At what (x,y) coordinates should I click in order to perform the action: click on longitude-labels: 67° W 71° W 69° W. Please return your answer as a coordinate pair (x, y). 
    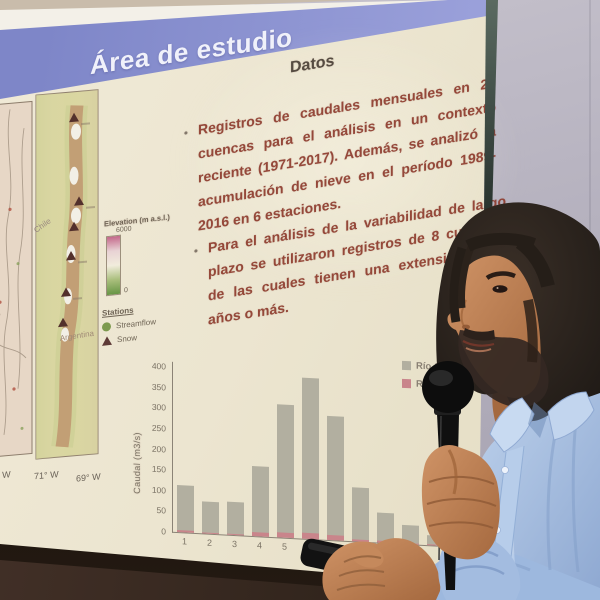
    Looking at the image, I should click on (50, 476).